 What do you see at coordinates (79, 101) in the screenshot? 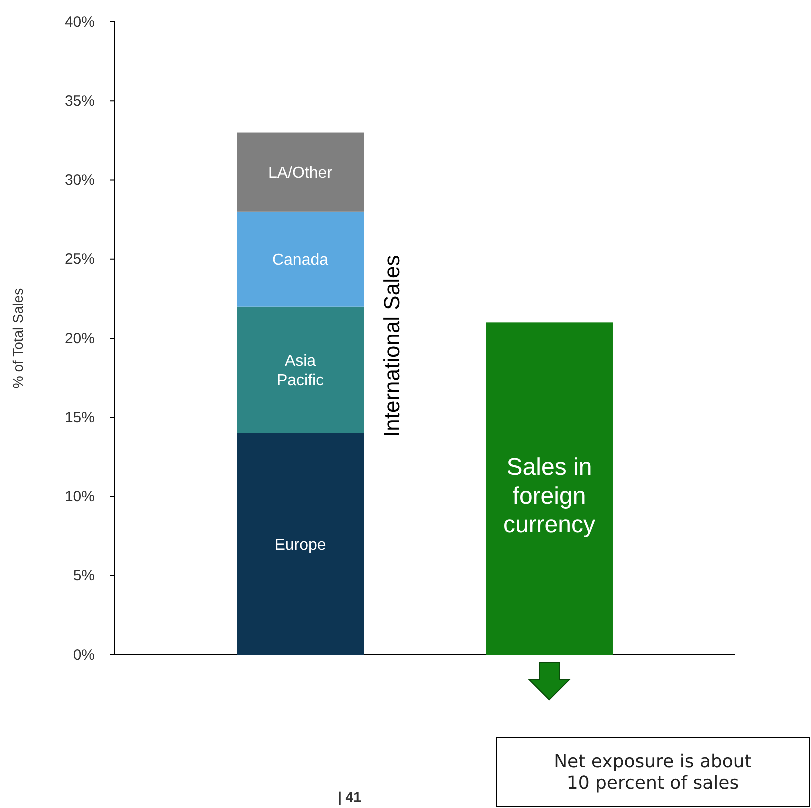
I see `y-tick-label: 35%` at bounding box center [79, 101].